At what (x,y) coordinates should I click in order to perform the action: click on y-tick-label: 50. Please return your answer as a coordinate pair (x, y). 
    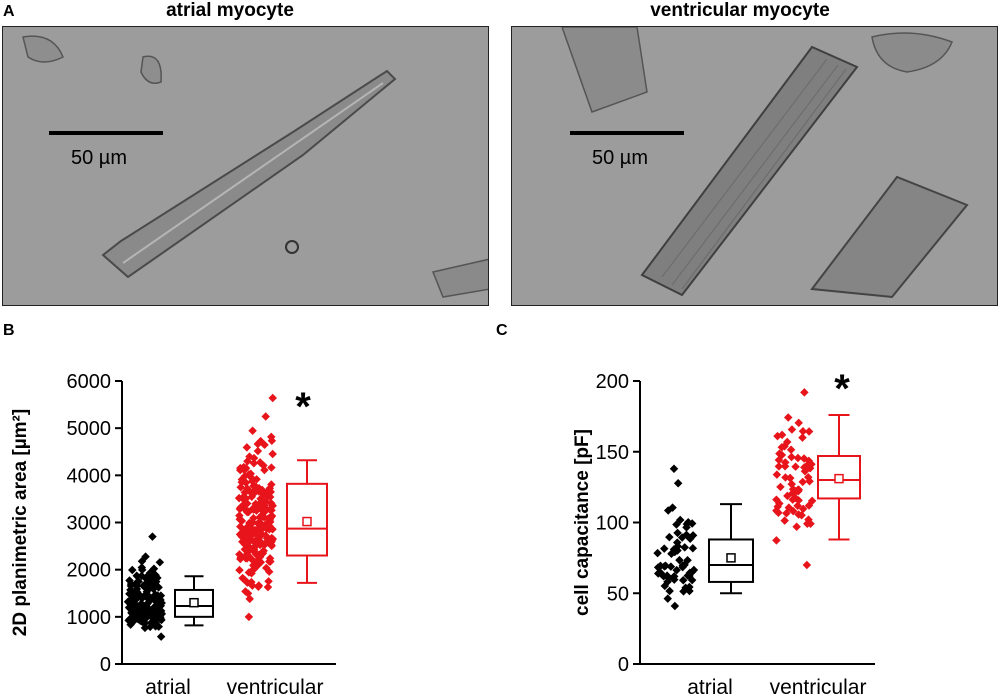
    Looking at the image, I should click on (618, 594).